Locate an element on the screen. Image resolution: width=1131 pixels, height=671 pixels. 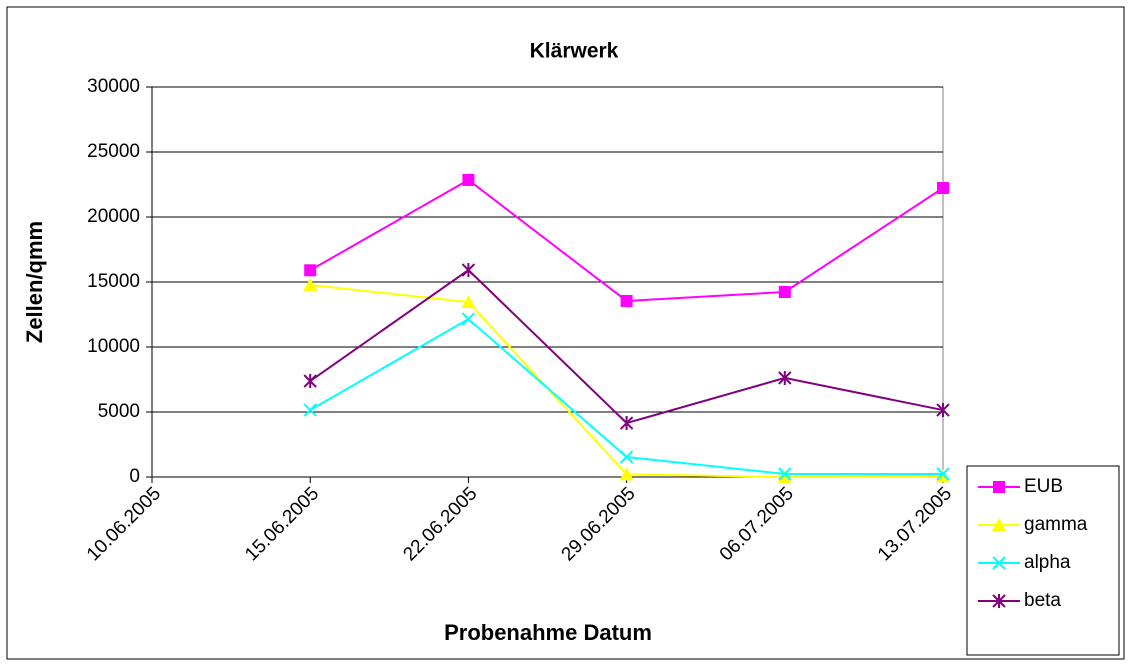
y-tick-label: 15000 is located at coordinates (113, 281).